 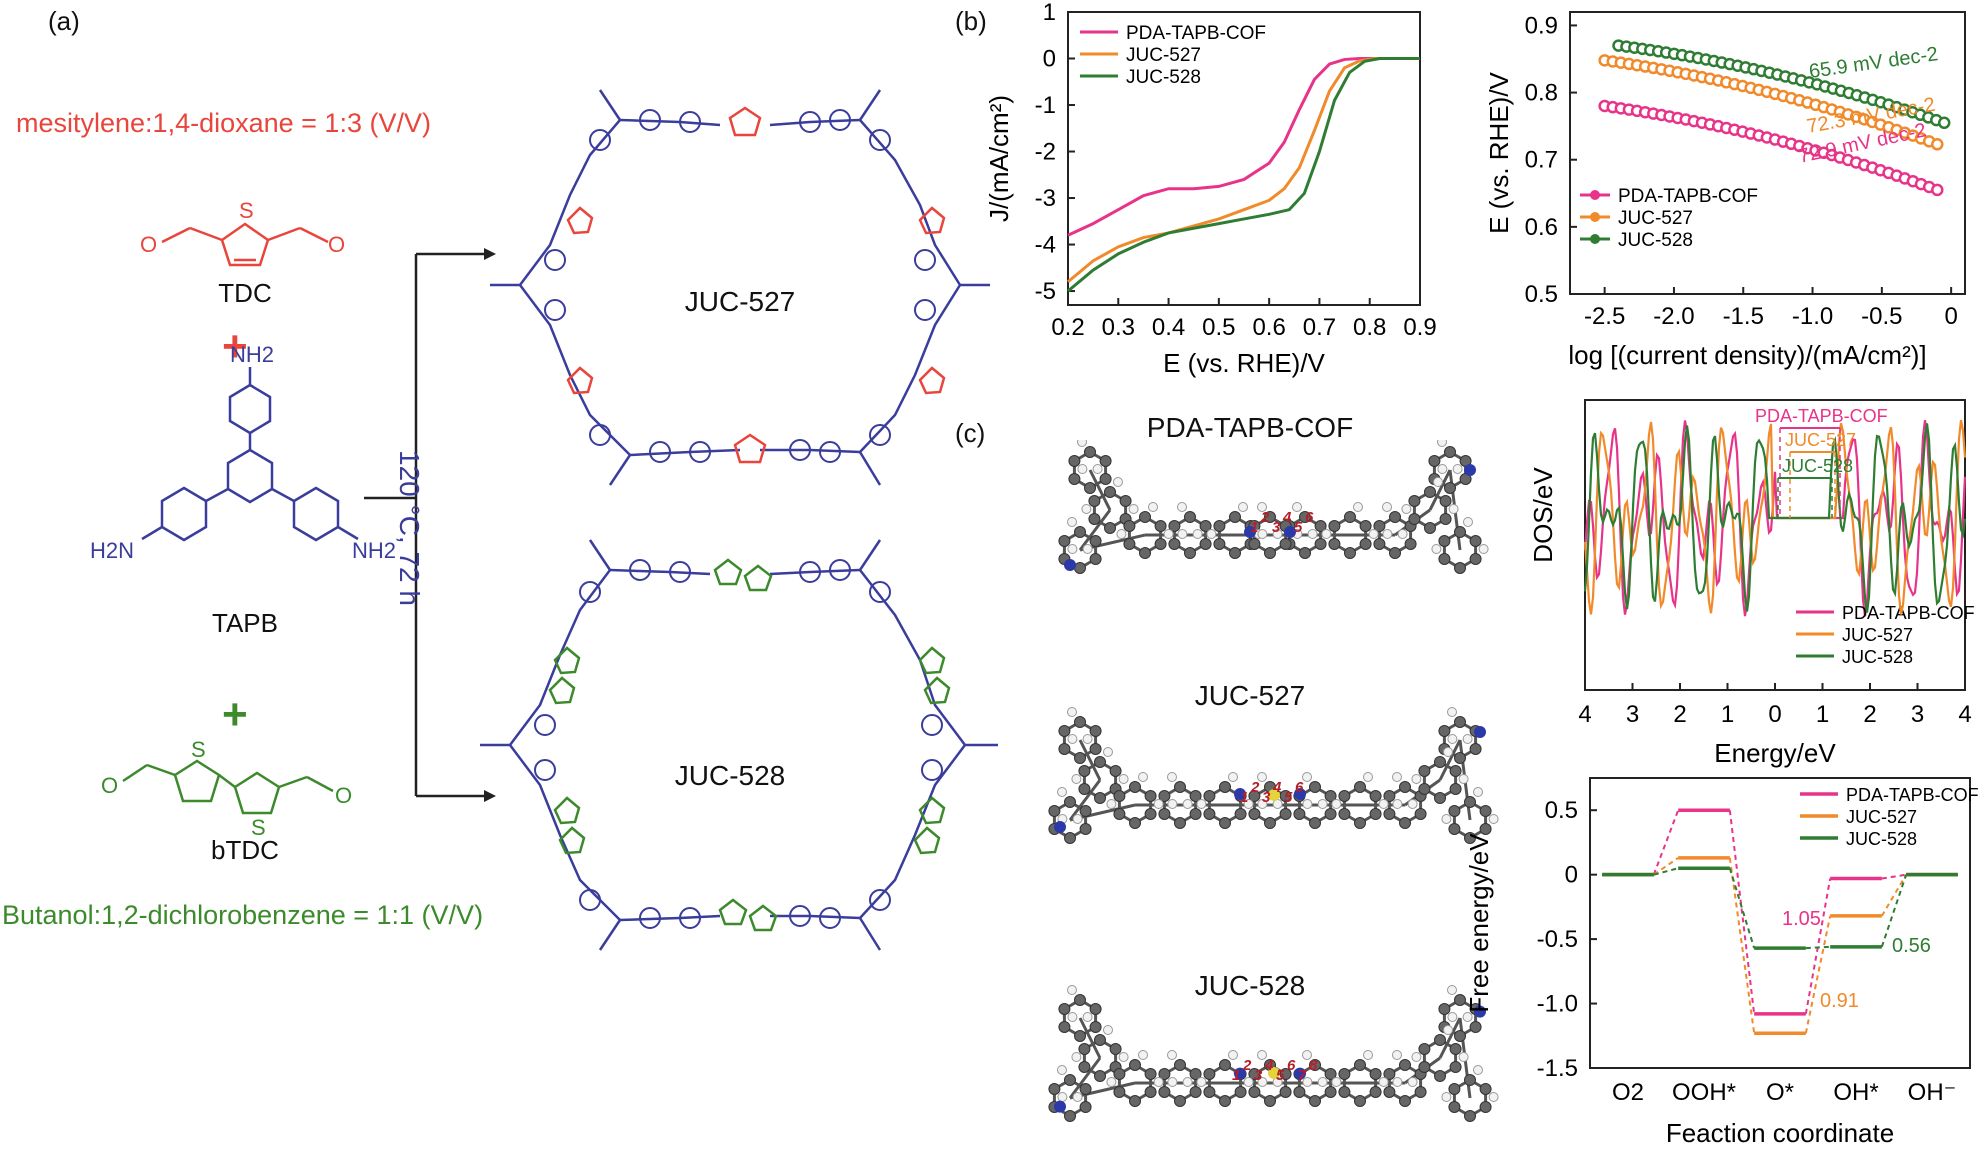 What do you see at coordinates (1541, 227) in the screenshot?
I see `tafel-ytick-label: 0.6` at bounding box center [1541, 227].